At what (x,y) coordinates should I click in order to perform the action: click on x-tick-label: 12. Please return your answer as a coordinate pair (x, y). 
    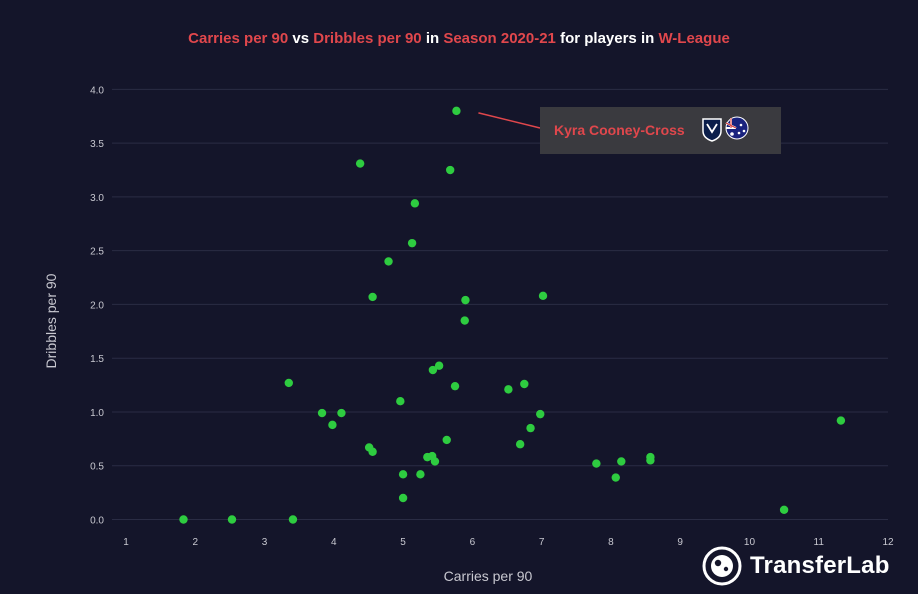
    Looking at the image, I should click on (888, 542).